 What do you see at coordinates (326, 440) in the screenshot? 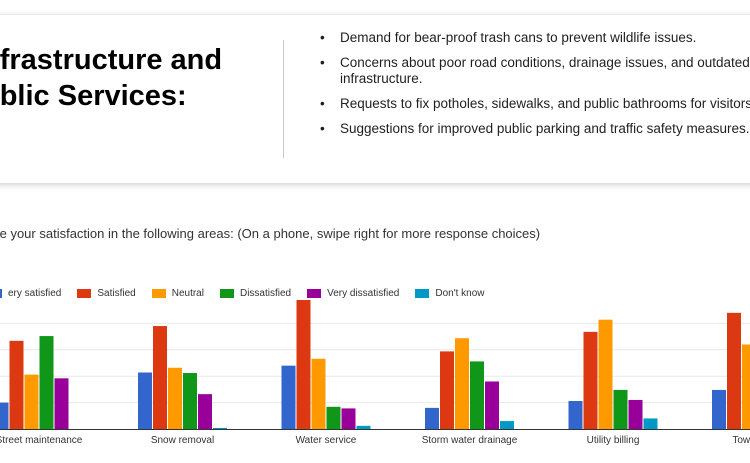
I see `x-tick-label: Water service` at bounding box center [326, 440].